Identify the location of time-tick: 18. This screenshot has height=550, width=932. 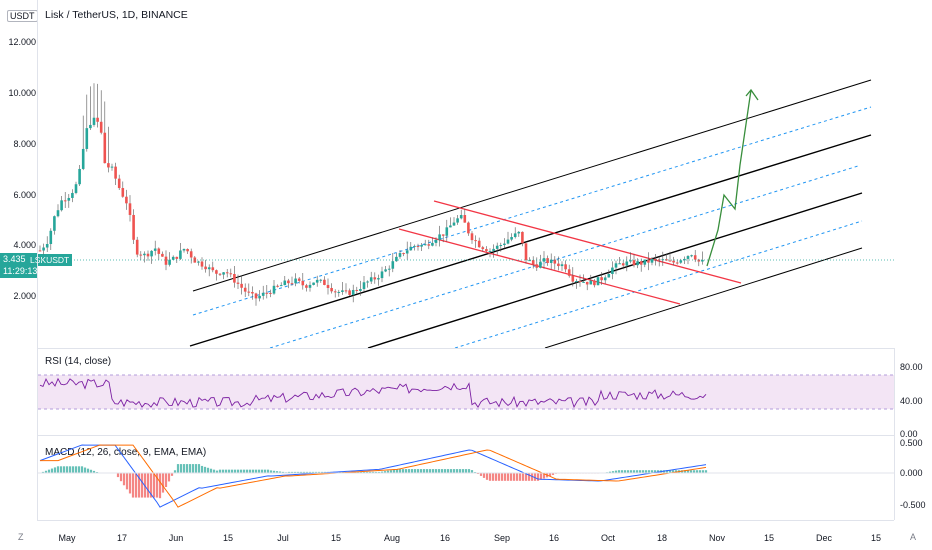
(662, 538).